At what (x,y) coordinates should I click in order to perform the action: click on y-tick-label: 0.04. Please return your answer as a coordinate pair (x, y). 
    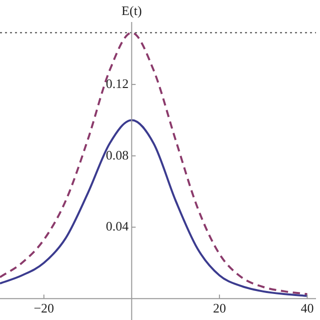
    Looking at the image, I should click on (118, 226).